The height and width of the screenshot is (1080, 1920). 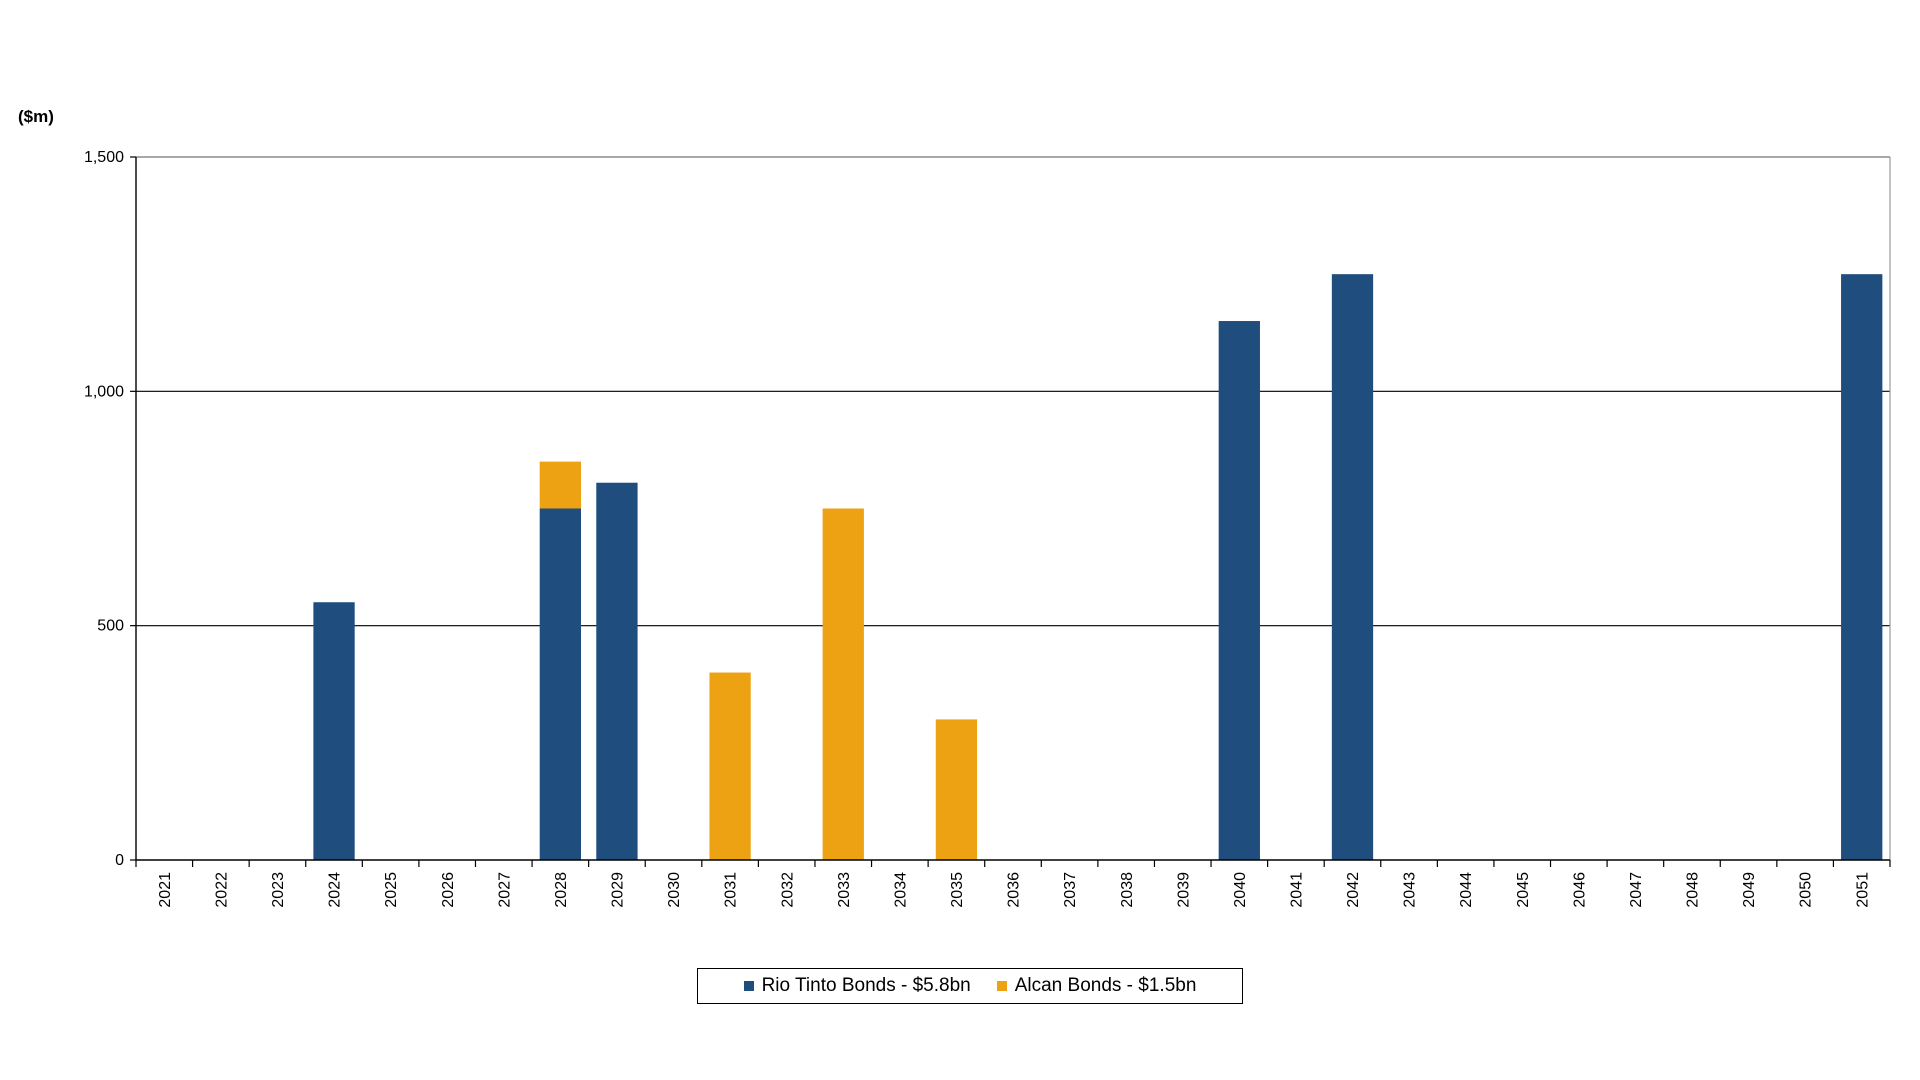 I want to click on x-tick-label-2041: 2041, so click(x=1297, y=890).